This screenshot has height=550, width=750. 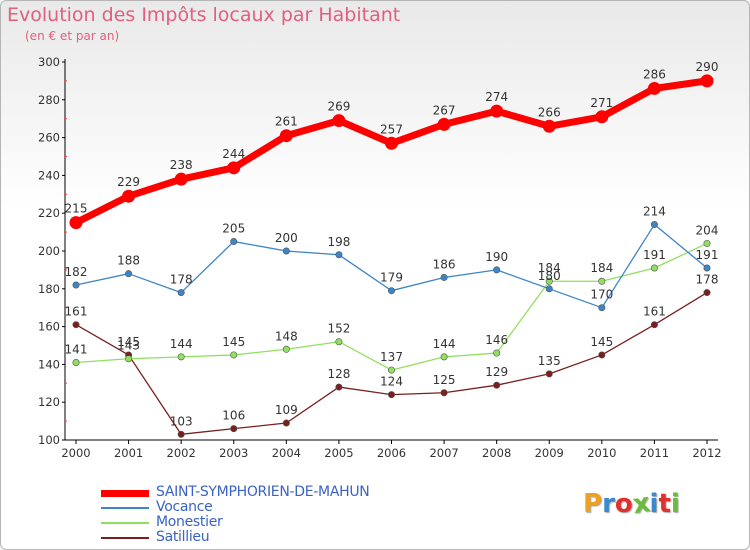 What do you see at coordinates (49, 175) in the screenshot?
I see `y-tick-label: 240` at bounding box center [49, 175].